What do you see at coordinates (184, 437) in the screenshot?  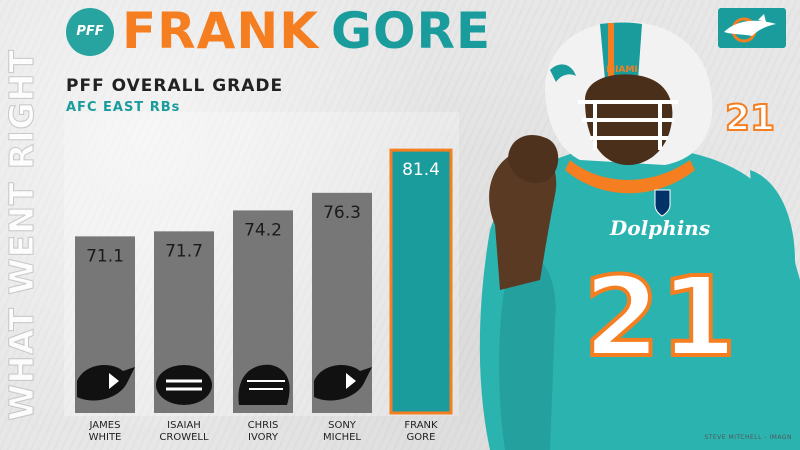 I see `category-label: CROWELL` at bounding box center [184, 437].